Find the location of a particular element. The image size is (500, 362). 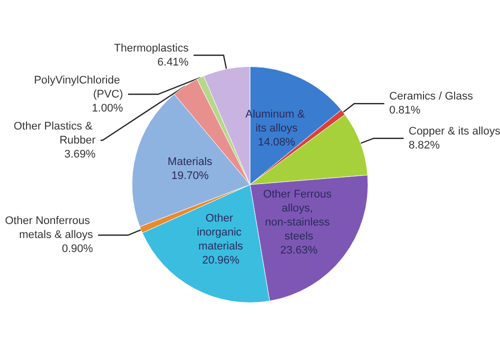

slice-label: Thermoplastics is located at coordinates (152, 48).